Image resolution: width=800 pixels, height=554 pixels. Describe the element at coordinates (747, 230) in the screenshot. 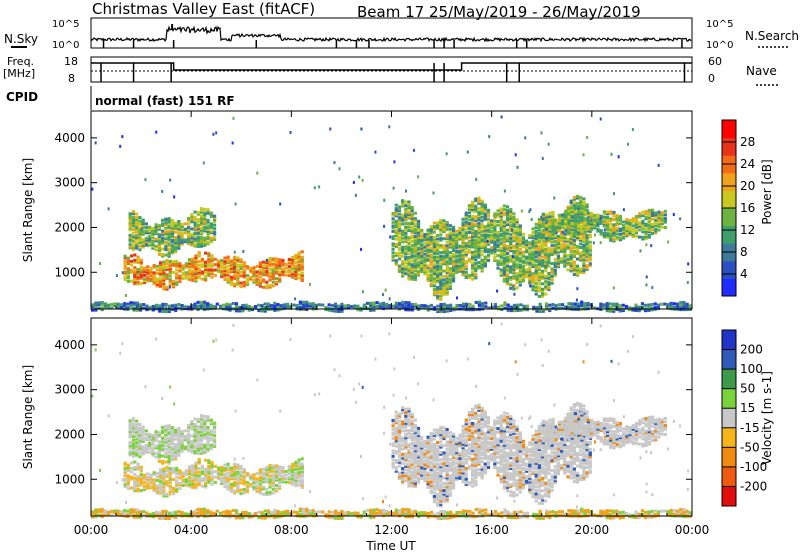

I see `colorbar-tick-label: 12` at that location.